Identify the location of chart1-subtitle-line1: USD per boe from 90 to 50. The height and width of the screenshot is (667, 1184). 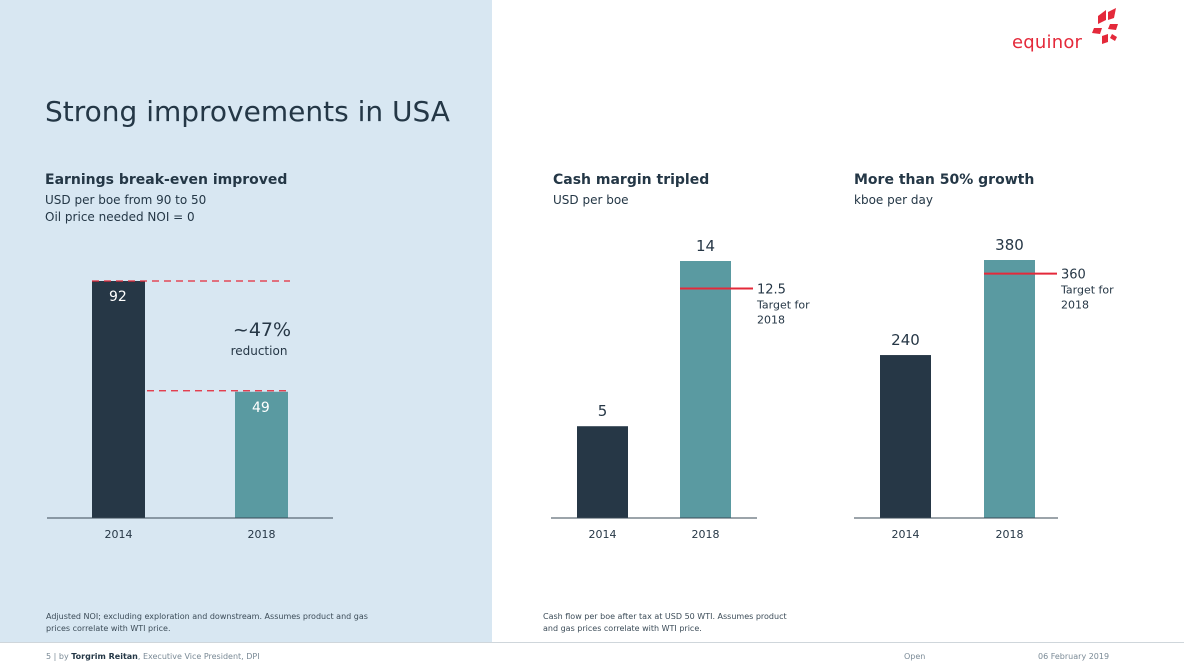
(126, 200).